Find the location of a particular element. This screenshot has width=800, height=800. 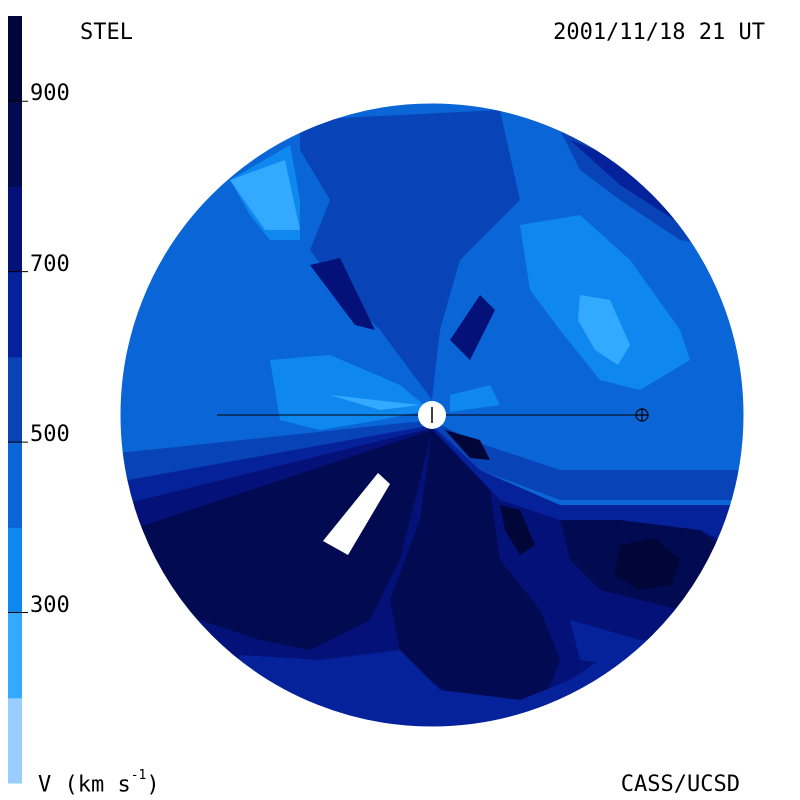

blob-lower-right is located at coordinates (647, 564).